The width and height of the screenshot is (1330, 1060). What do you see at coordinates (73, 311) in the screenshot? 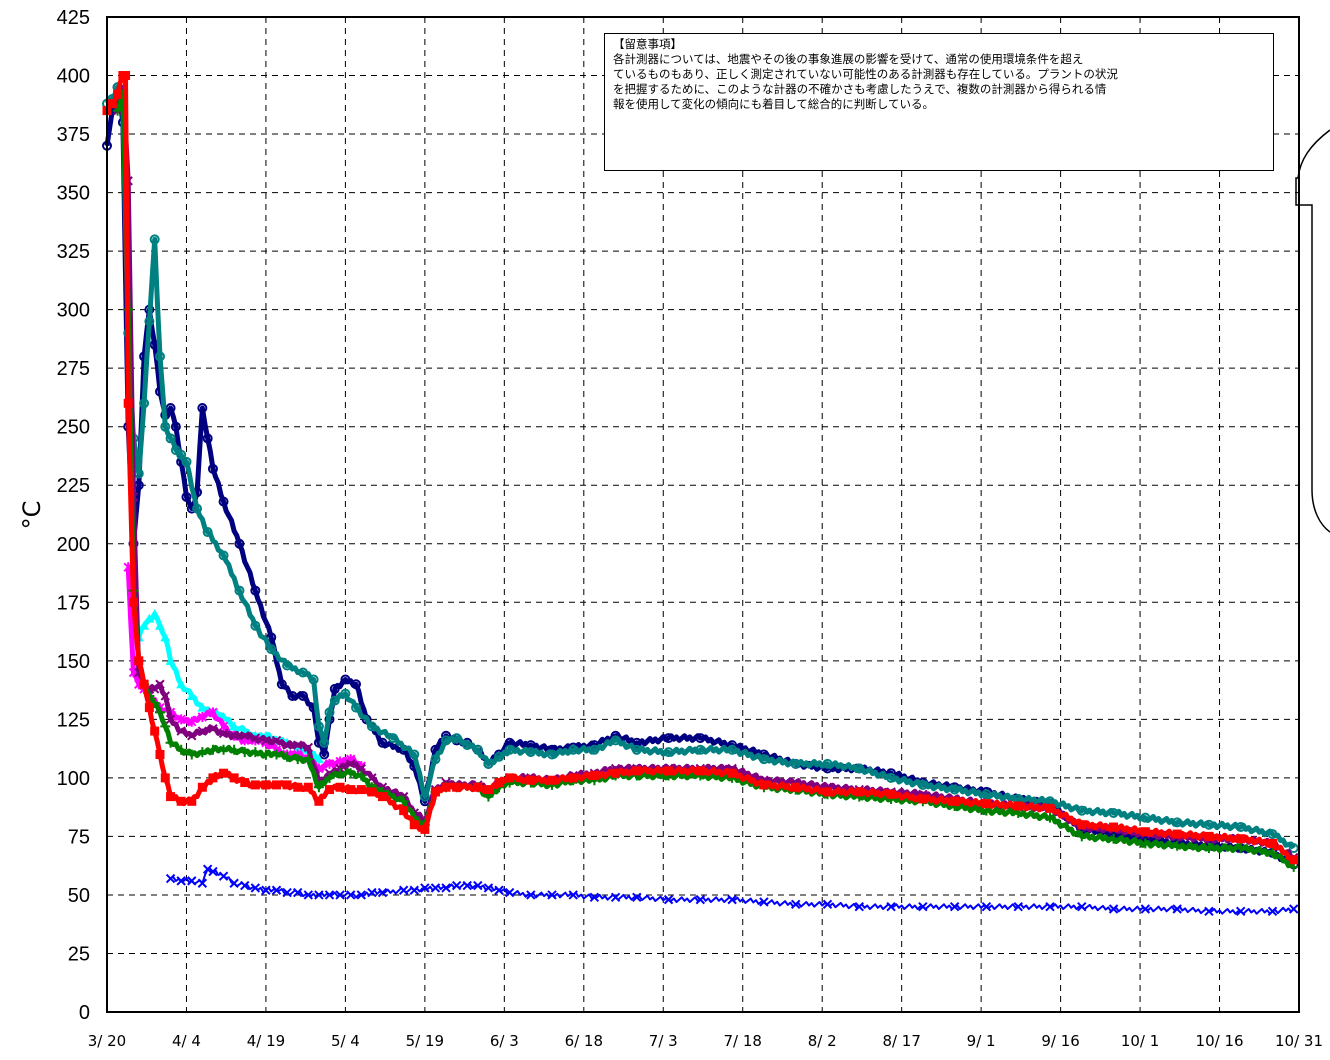
I see `y-tick-label: 300` at bounding box center [73, 311].